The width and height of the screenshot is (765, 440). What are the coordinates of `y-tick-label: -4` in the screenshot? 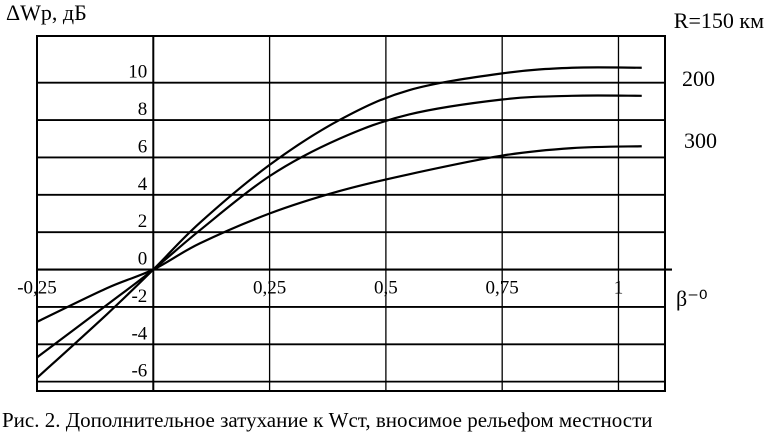 It's located at (139, 333).